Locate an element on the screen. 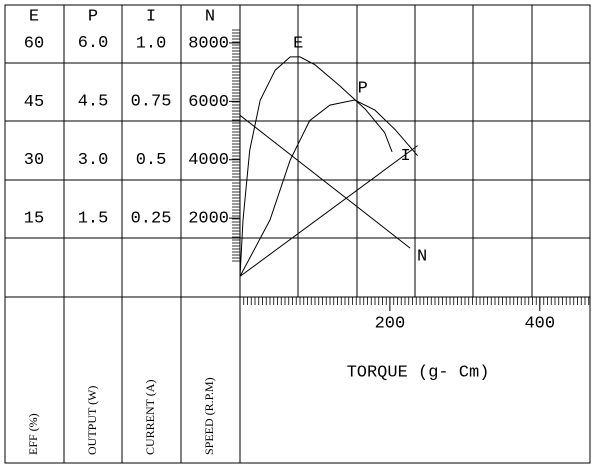 The height and width of the screenshot is (467, 600). y-tick-label: 6.0 is located at coordinates (93, 43).